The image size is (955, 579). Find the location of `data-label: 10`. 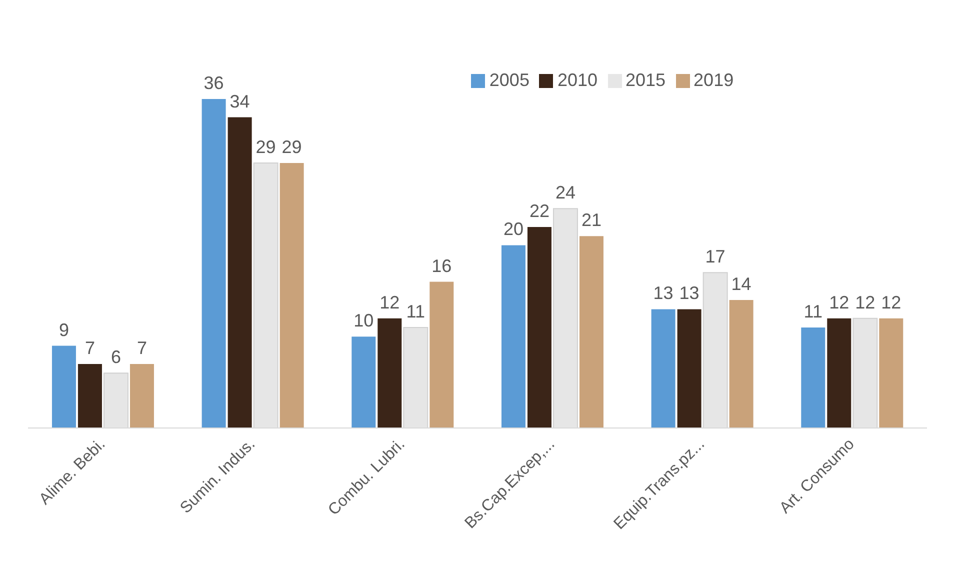

data-label: 10 is located at coordinates (364, 320).